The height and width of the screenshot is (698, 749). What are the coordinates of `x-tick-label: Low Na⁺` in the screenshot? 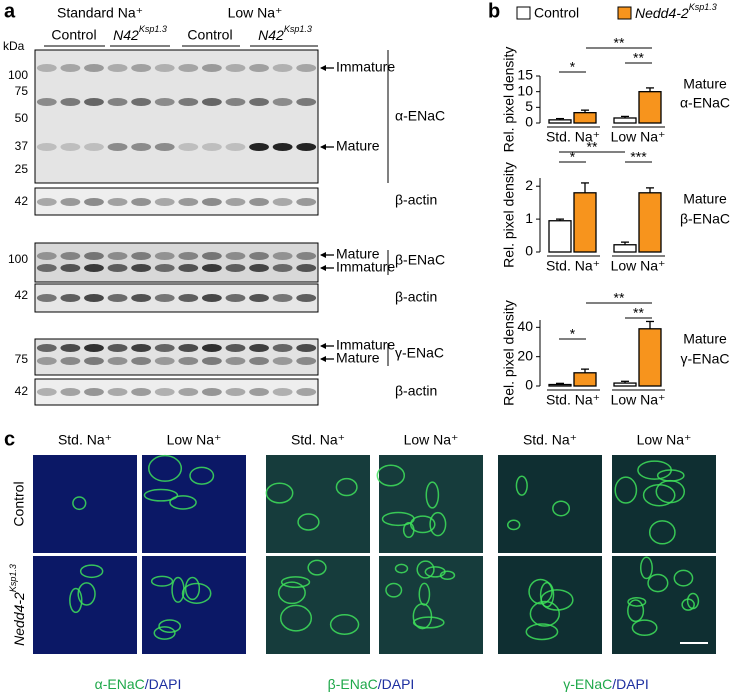 It's located at (638, 400).